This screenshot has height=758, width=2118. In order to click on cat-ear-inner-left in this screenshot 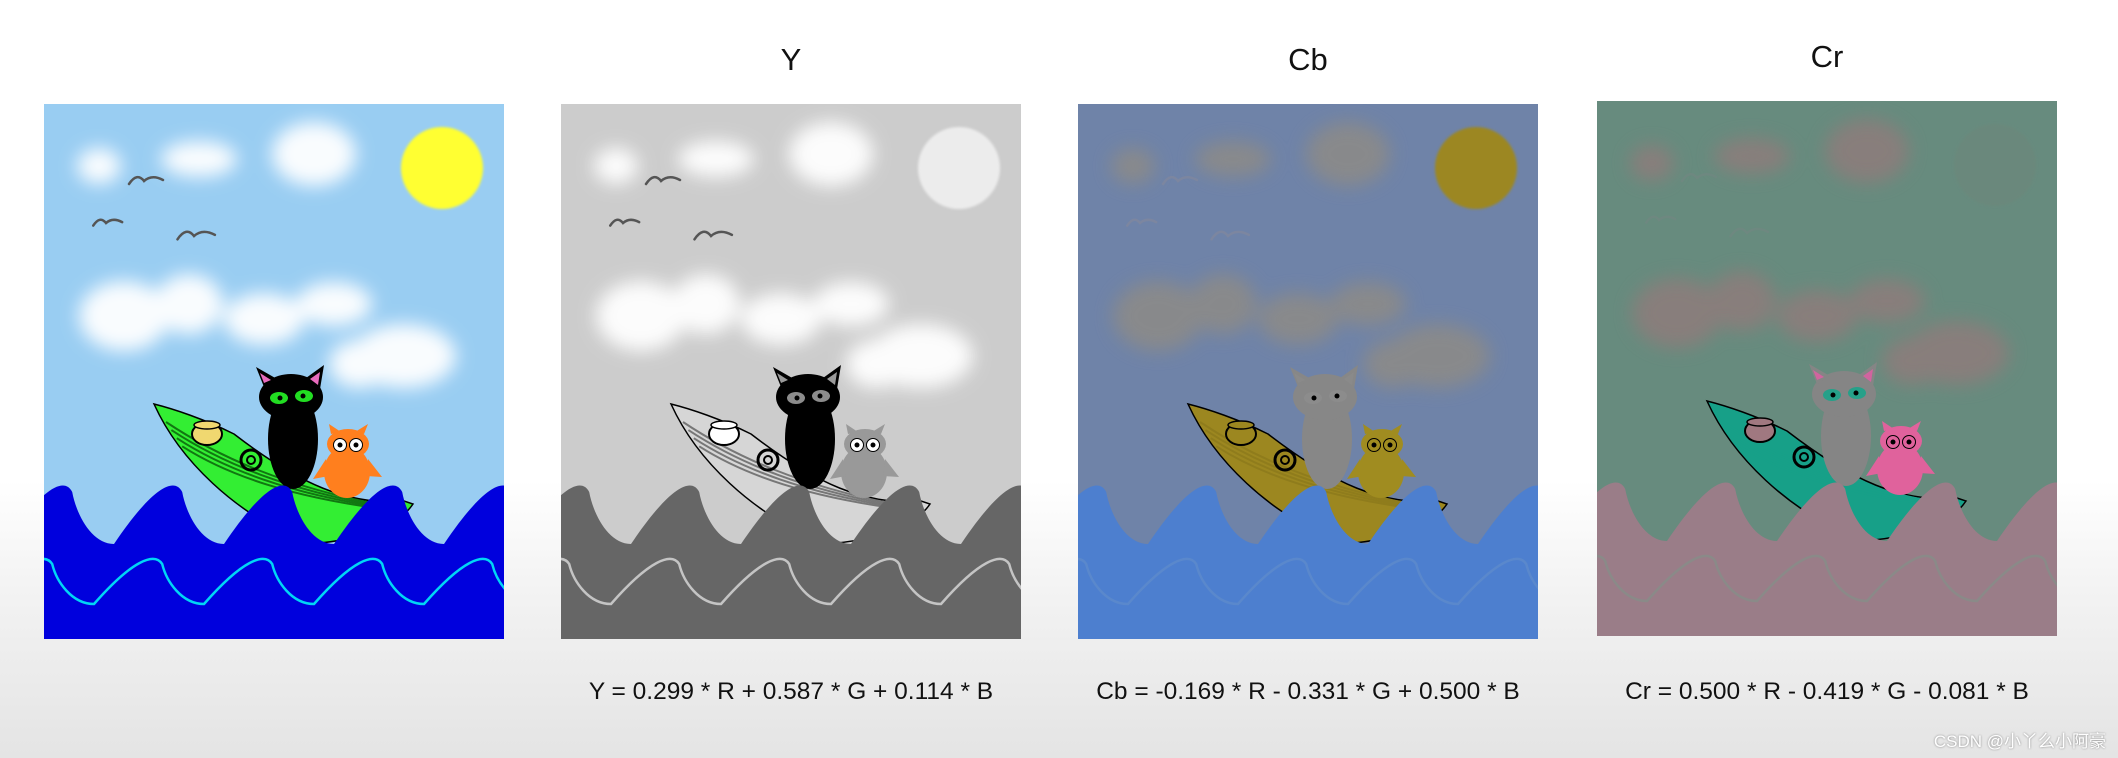, I will do `click(1299, 378)`.